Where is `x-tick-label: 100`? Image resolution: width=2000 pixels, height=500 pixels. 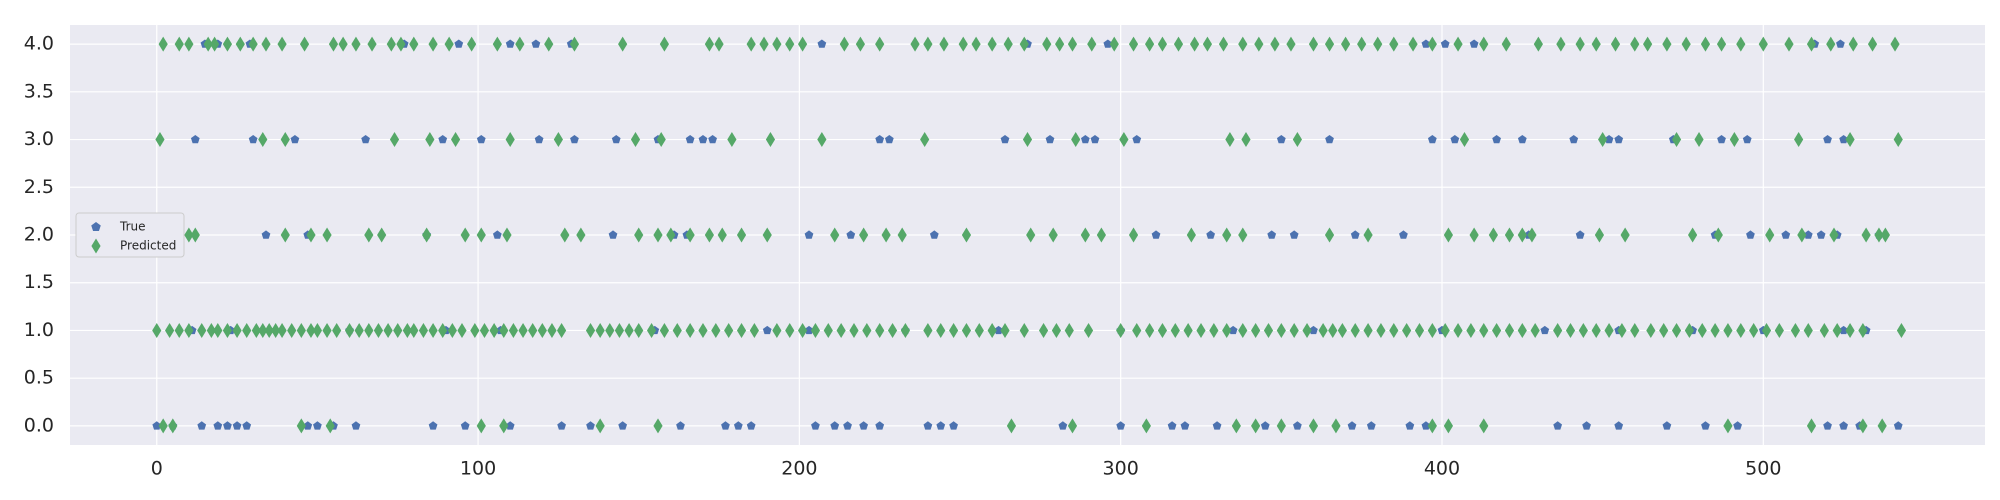
x-tick-label: 100 is located at coordinates (478, 469).